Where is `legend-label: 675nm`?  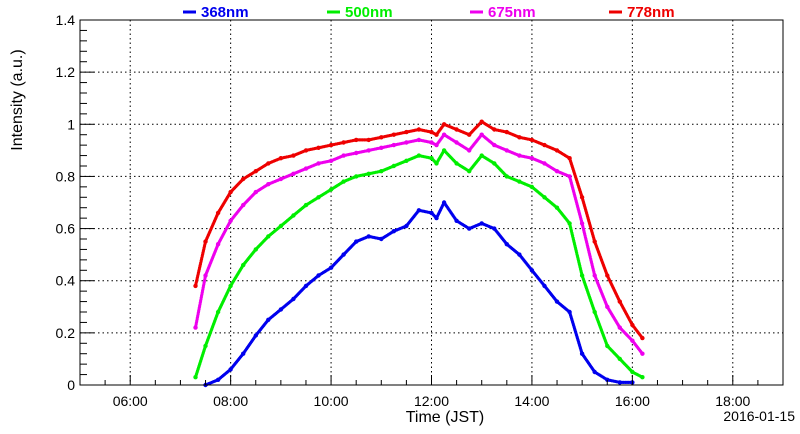 legend-label: 675nm is located at coordinates (512, 12).